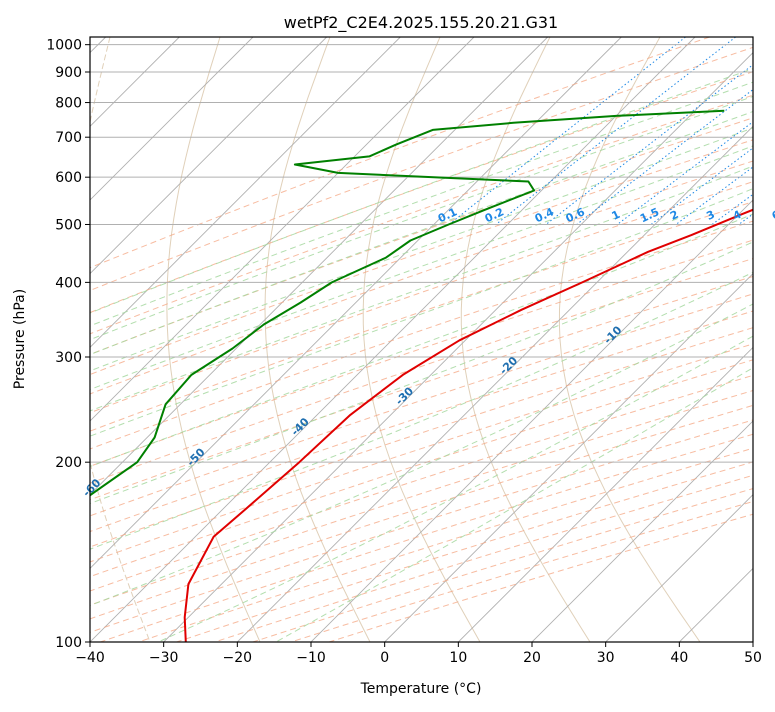 This screenshot has width=775, height=712. Describe the element at coordinates (68, 643) in the screenshot. I see `y-tick-label: 100` at that location.